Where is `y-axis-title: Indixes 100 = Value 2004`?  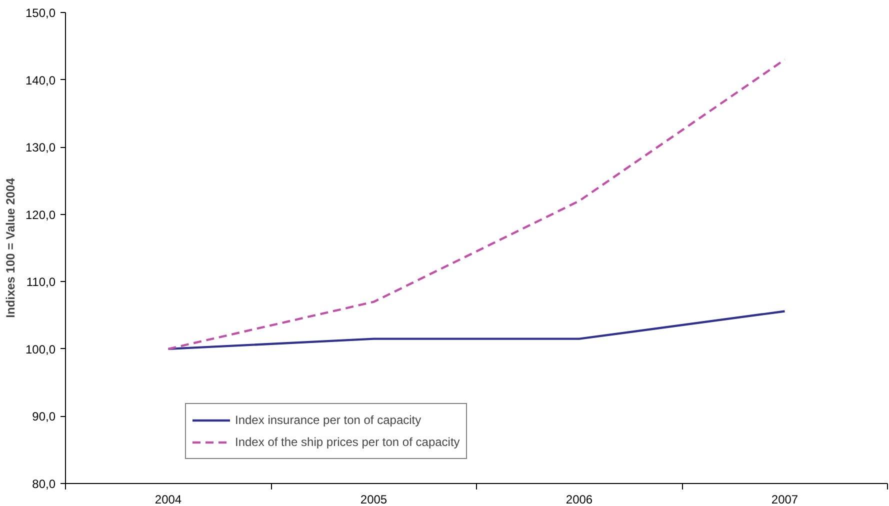 y-axis-title: Indixes 100 = Value 2004 is located at coordinates (10, 248).